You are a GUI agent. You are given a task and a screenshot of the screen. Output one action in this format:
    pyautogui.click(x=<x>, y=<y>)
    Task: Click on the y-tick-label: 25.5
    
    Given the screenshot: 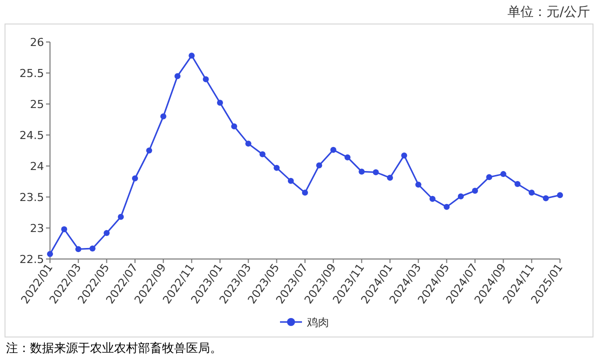 What is the action you would take?
    pyautogui.click(x=32, y=73)
    